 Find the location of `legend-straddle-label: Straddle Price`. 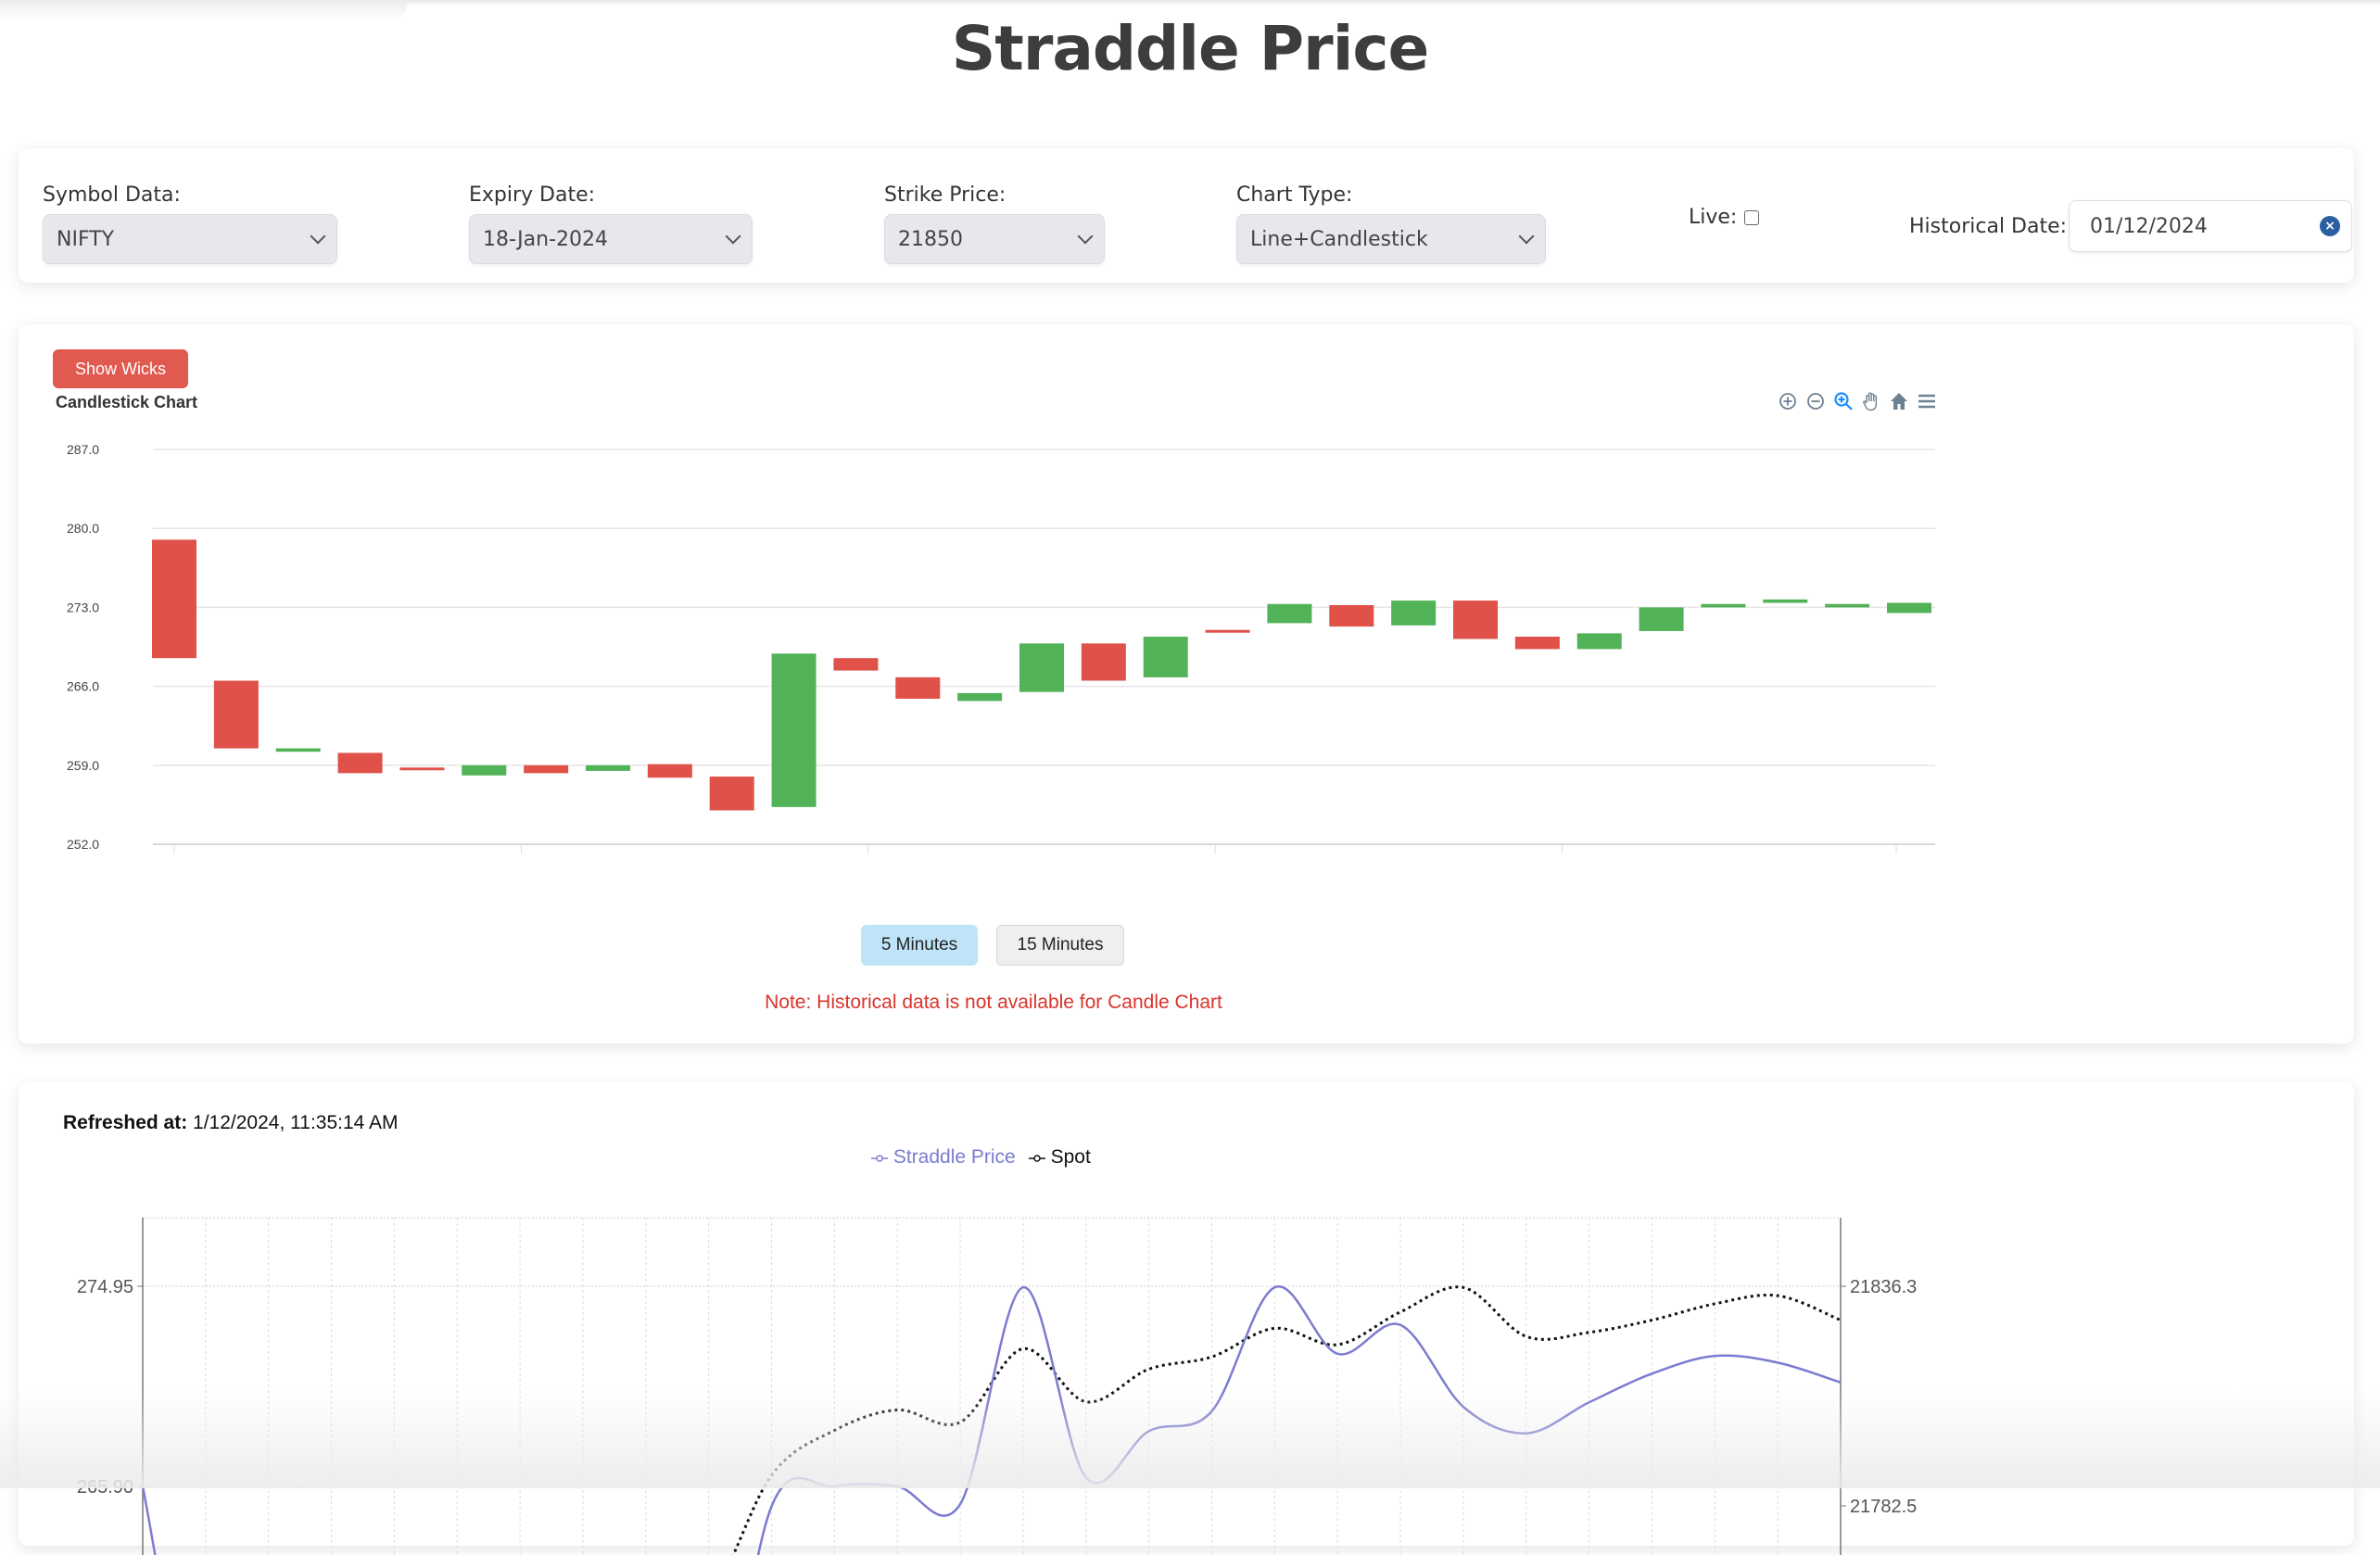

legend-straddle-label: Straddle Price is located at coordinates (954, 1157).